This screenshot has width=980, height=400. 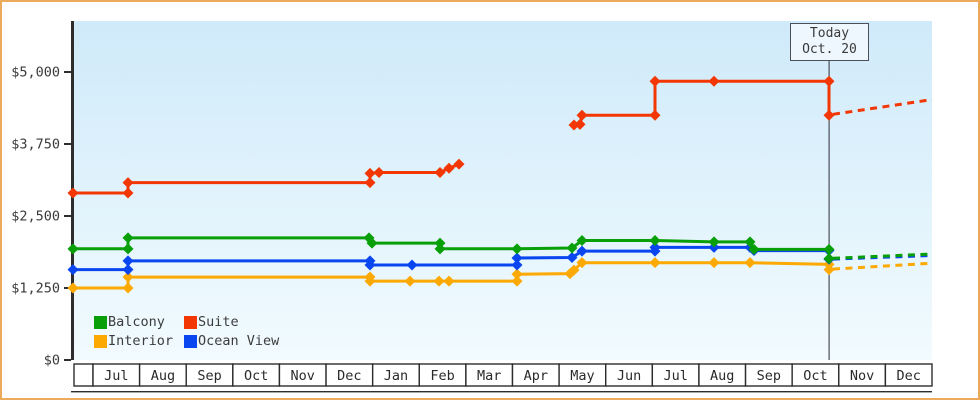 I want to click on legend-item-interior: Interior, so click(x=139, y=341).